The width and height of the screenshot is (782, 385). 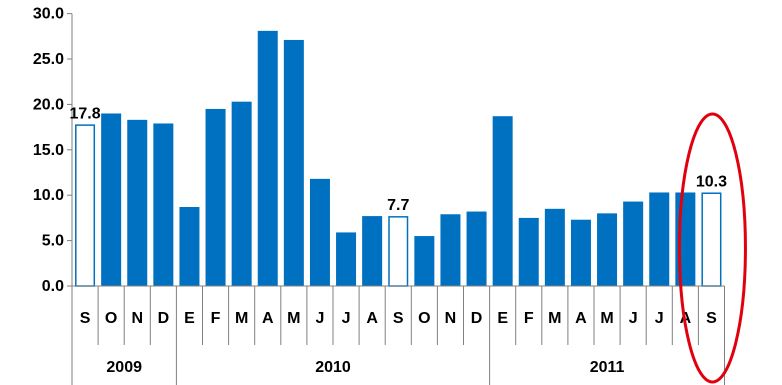 I want to click on year-label: 2011, so click(x=607, y=367).